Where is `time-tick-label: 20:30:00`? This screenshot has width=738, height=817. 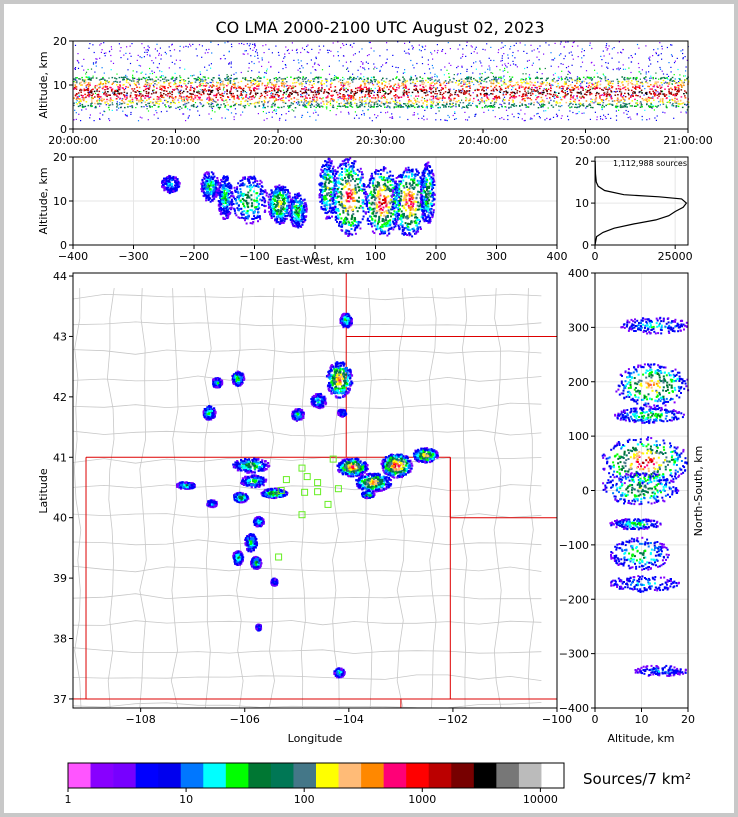
time-tick-label: 20:30:00 is located at coordinates (380, 140).